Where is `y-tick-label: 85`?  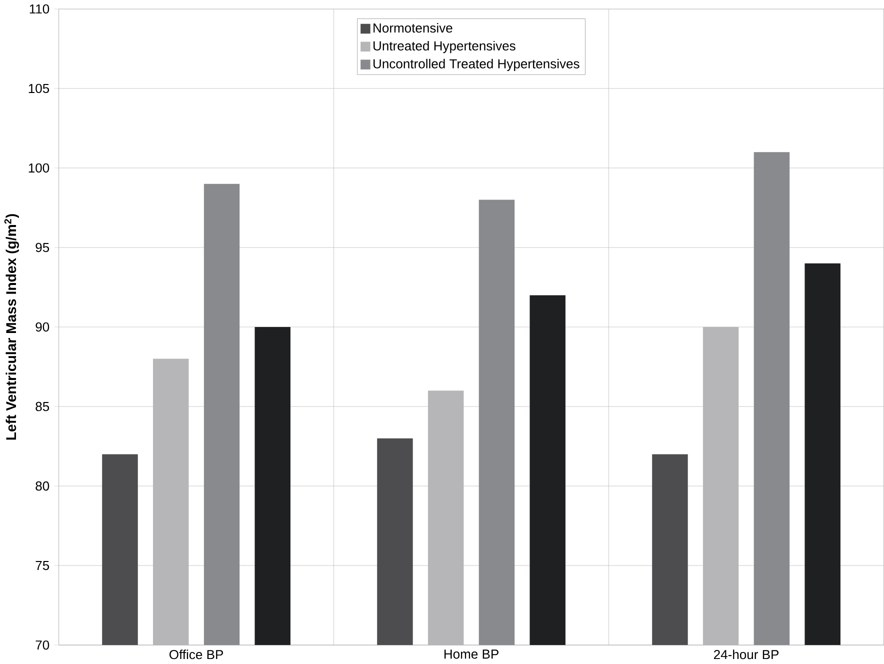 y-tick-label: 85 is located at coordinates (43, 407).